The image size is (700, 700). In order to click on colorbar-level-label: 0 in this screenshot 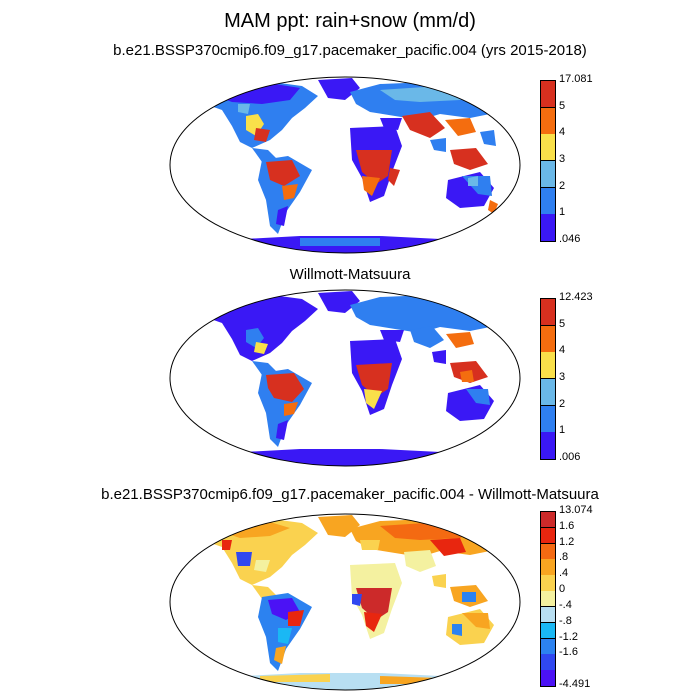, I will do `click(562, 589)`.